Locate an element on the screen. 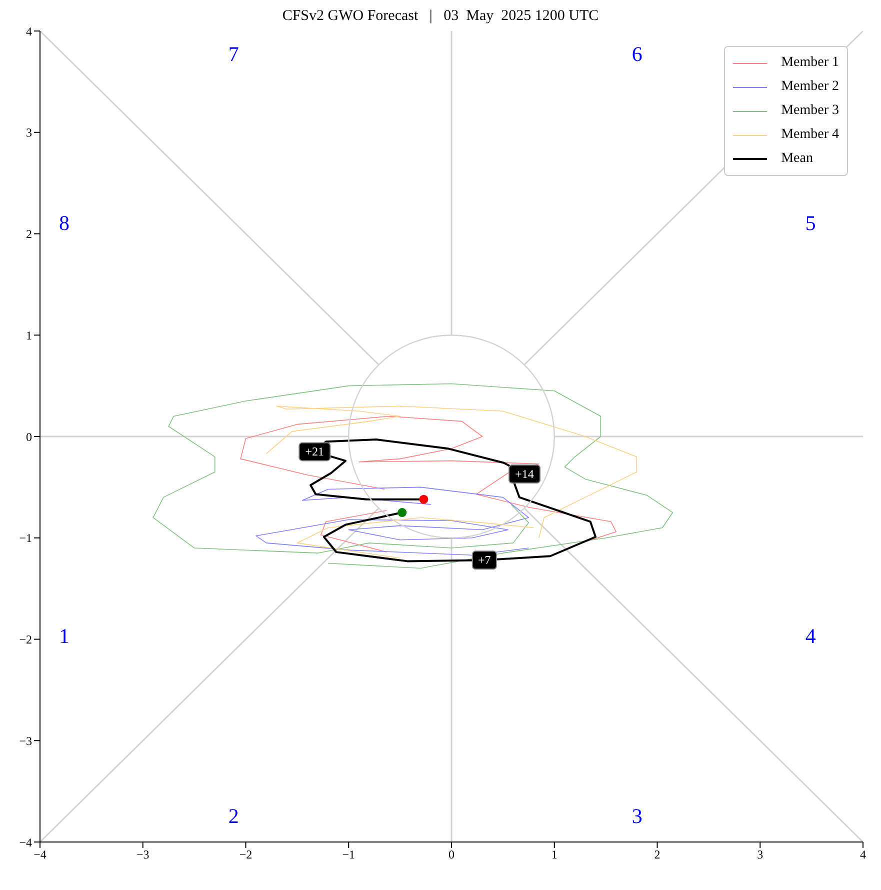  legend-label: Mean is located at coordinates (797, 159).